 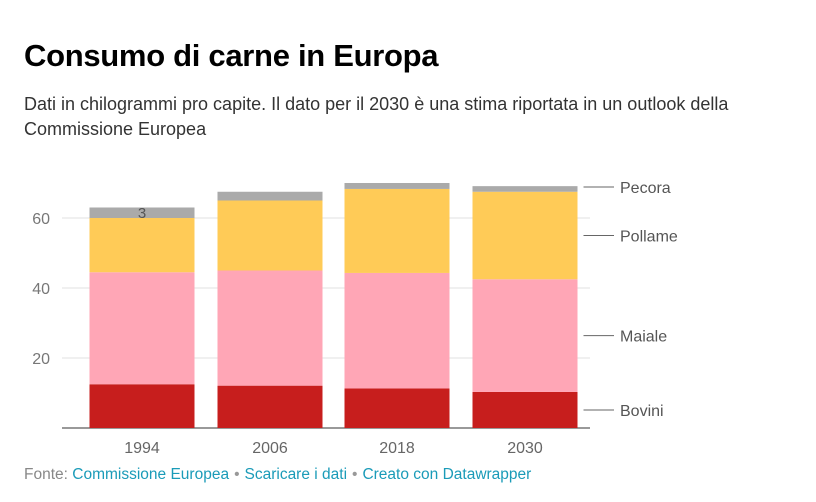 What do you see at coordinates (645, 188) in the screenshot?
I see `series-label-pecora: Pecora` at bounding box center [645, 188].